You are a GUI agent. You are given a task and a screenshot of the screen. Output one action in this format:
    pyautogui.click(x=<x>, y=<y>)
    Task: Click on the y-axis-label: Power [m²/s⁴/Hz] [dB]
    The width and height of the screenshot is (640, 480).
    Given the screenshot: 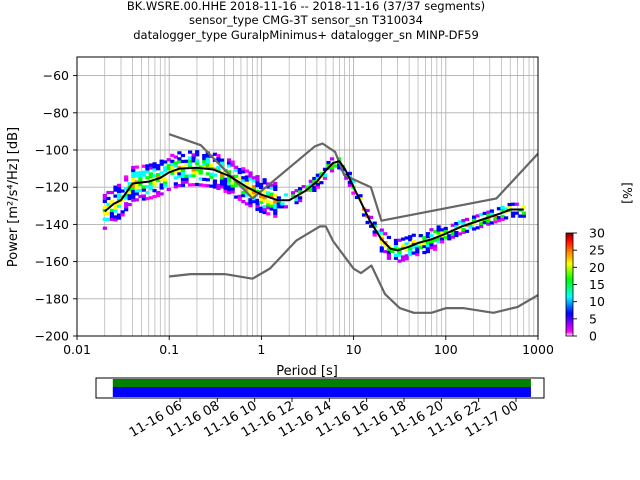 What is the action you would take?
    pyautogui.click(x=13, y=197)
    